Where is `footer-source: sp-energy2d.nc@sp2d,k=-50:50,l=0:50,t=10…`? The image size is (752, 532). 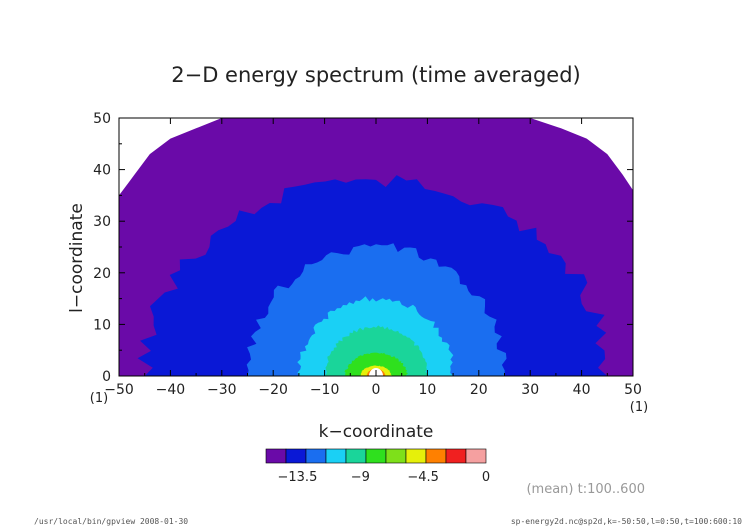
footer-source: sp-energy2d.nc@sp2d,k=-50:50,l=0:50,t=10… is located at coordinates (626, 521).